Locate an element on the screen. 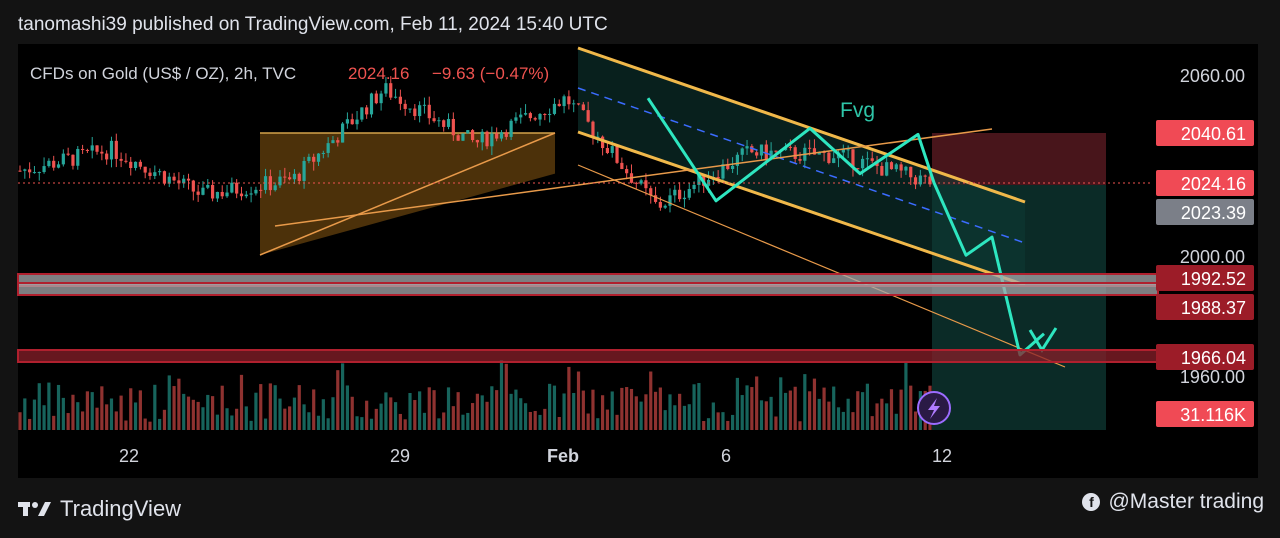 Image resolution: width=1280 pixels, height=538 pixels. tradingview-brand: TradingView is located at coordinates (99, 509).